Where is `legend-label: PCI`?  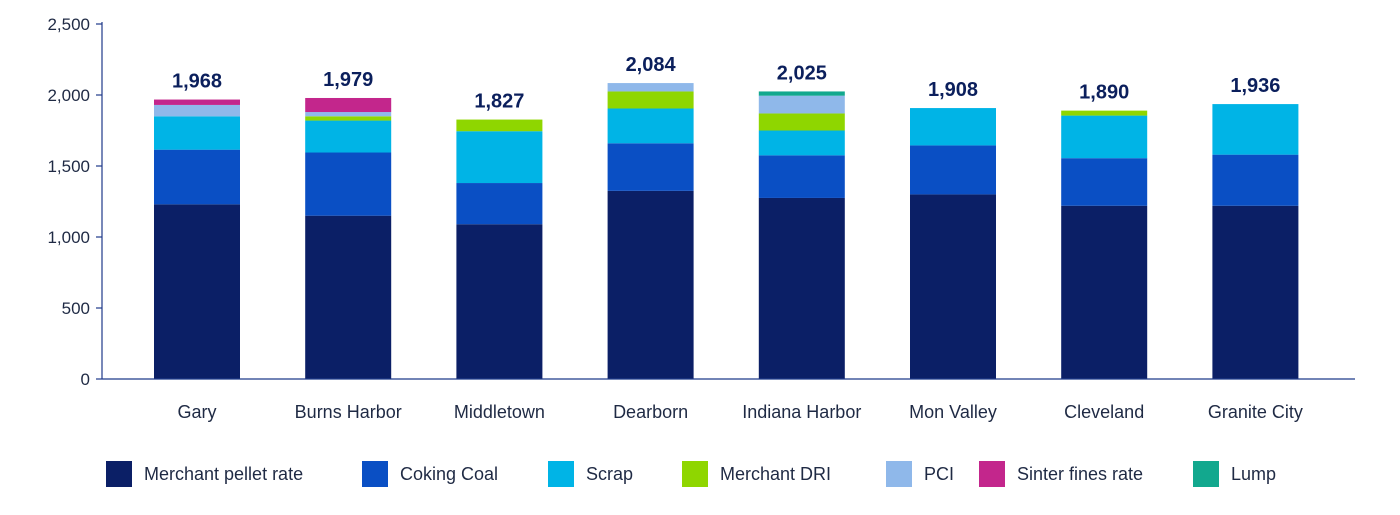 legend-label: PCI is located at coordinates (939, 474).